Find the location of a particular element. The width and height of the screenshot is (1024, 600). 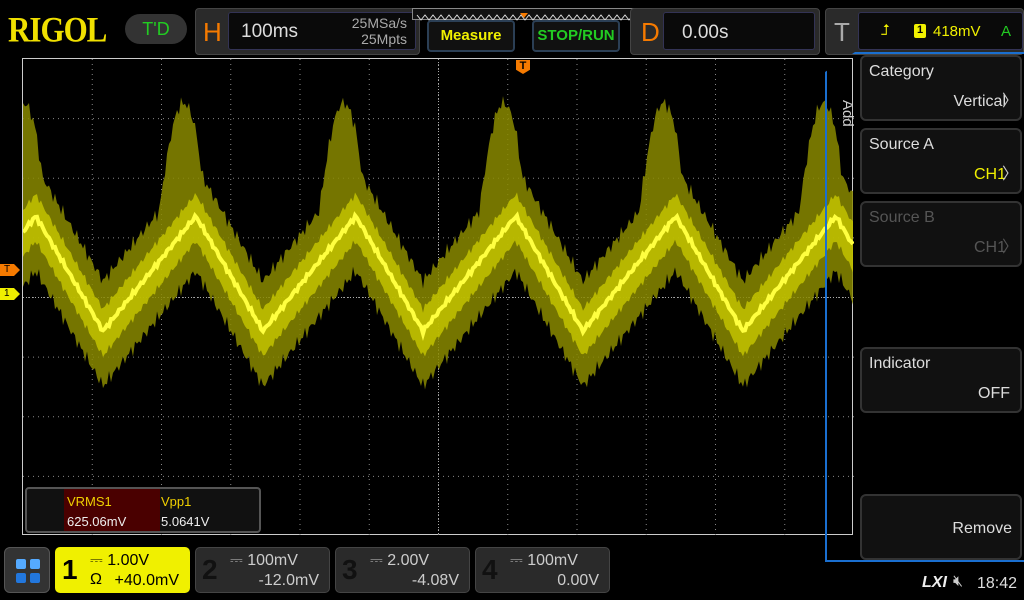

trigger-label: T is located at coordinates (842, 32).